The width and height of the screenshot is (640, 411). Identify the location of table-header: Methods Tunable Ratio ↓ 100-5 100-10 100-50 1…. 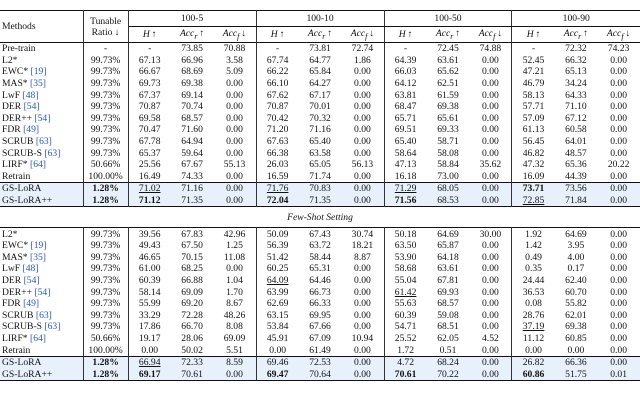
(320, 26).